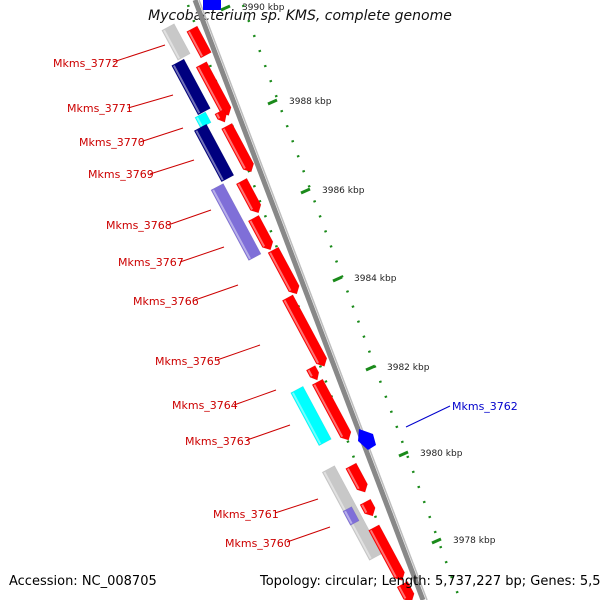 This screenshot has height=600, width=600. What do you see at coordinates (375, 279) in the screenshot?
I see `tick-label: 3984 kbp` at bounding box center [375, 279].